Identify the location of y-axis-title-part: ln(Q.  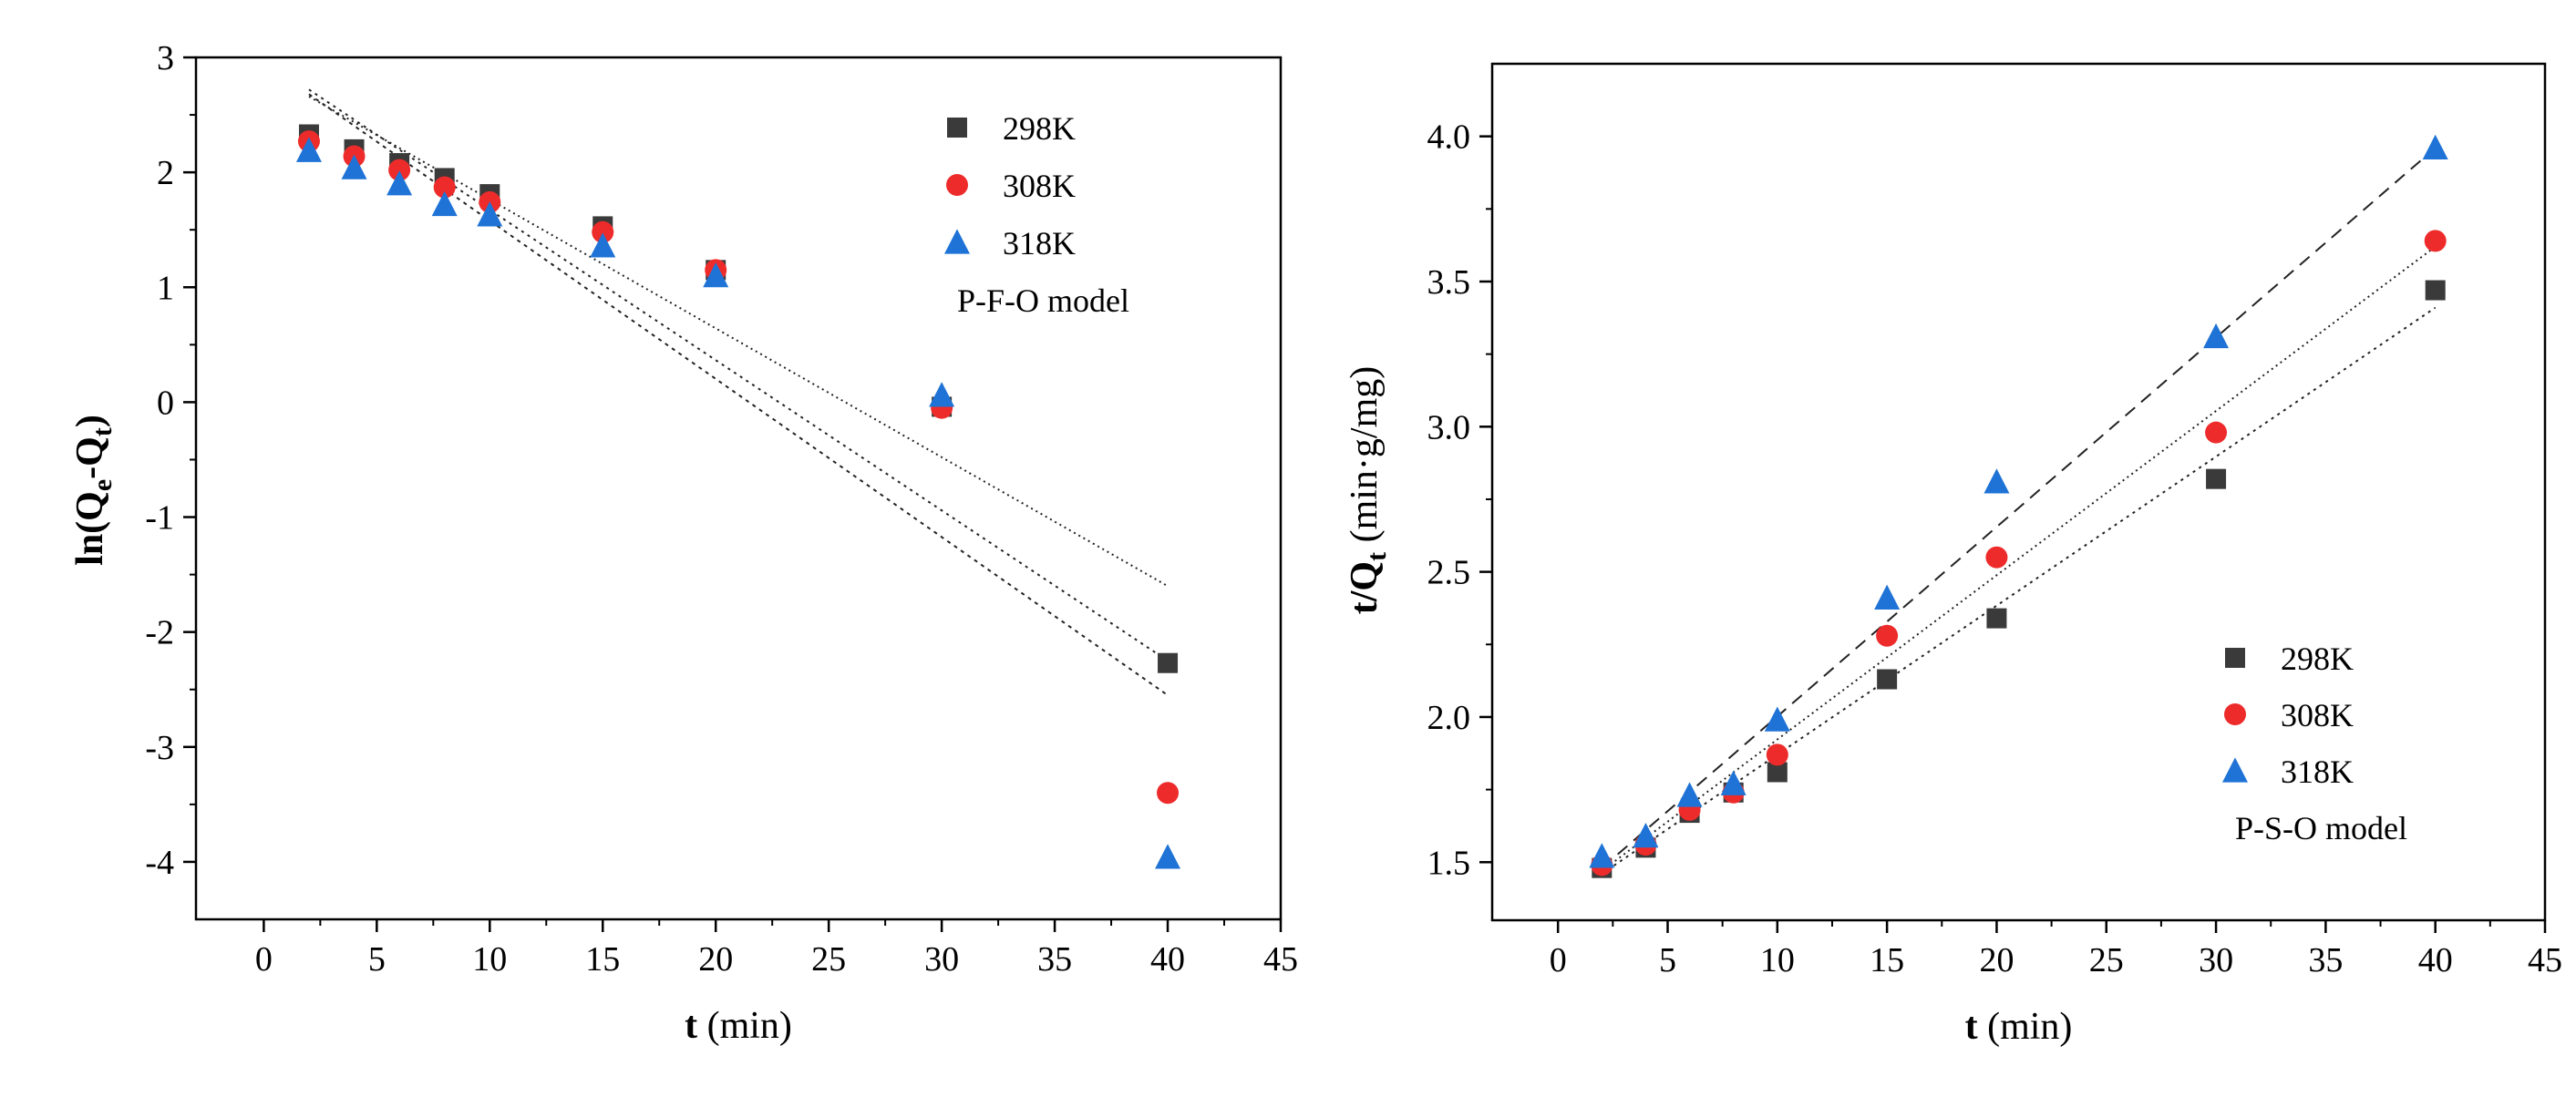
(90, 528).